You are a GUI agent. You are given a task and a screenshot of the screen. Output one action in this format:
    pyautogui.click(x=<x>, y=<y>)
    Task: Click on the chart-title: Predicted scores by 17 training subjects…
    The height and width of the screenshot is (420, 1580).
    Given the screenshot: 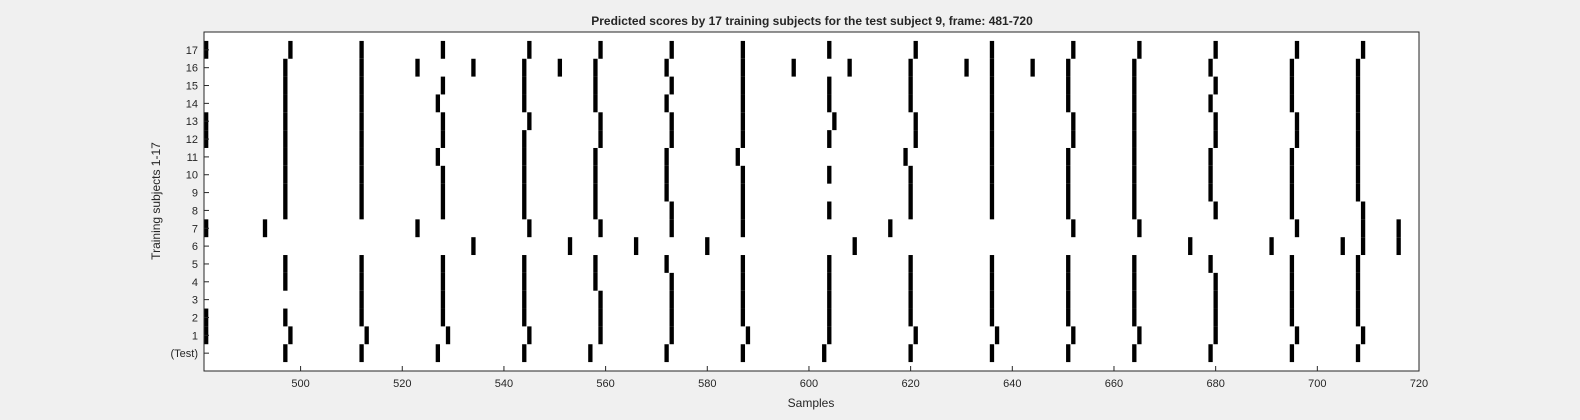 What is the action you would take?
    pyautogui.click(x=812, y=21)
    